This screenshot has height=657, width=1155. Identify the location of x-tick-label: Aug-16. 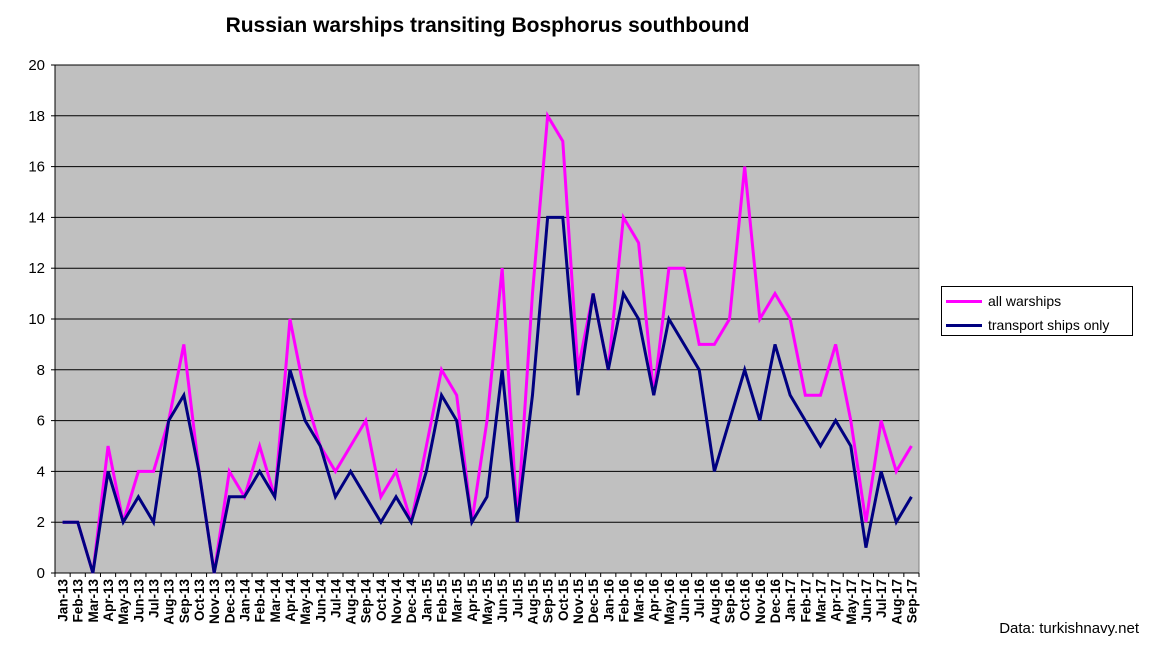
(714, 602).